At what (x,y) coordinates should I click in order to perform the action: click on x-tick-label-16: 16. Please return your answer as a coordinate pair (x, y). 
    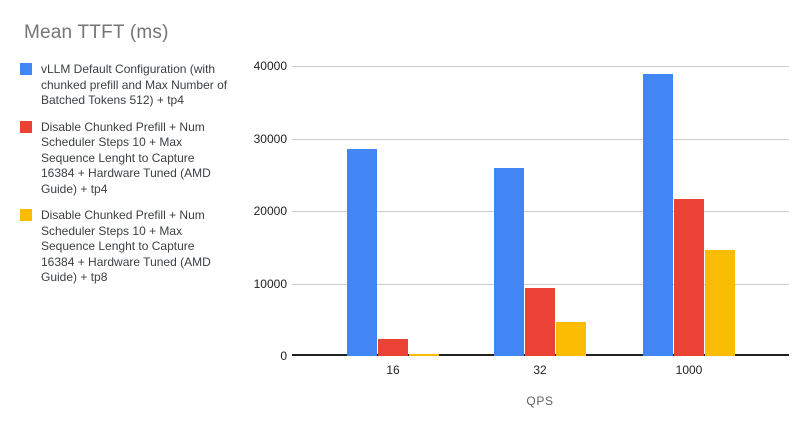
    Looking at the image, I should click on (393, 370).